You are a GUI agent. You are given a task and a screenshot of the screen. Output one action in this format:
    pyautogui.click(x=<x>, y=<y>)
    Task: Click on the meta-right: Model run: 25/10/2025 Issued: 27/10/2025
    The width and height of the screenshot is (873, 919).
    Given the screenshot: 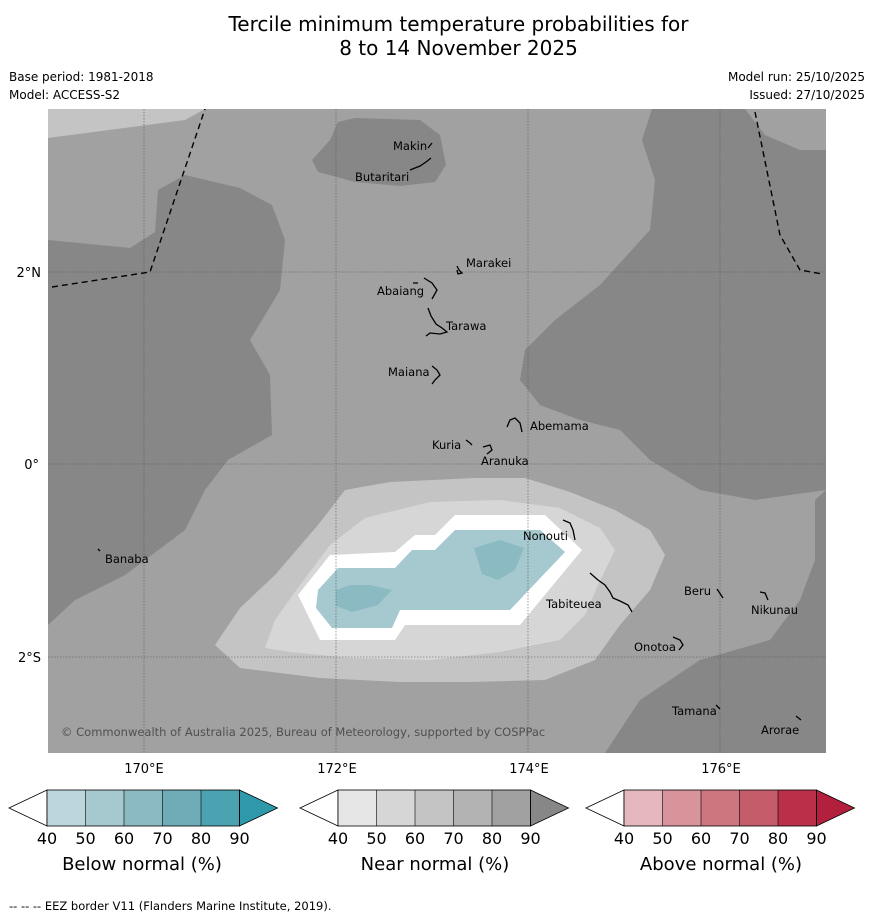 What is the action you would take?
    pyautogui.click(x=796, y=86)
    